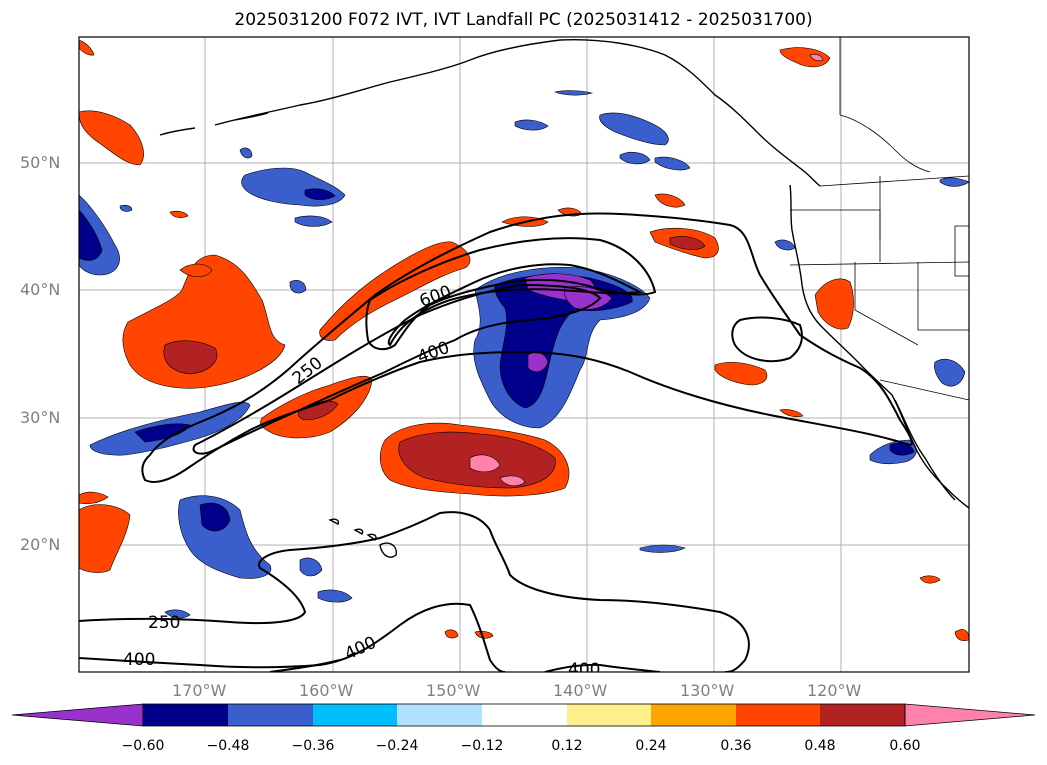 This screenshot has height=765, width=1047. Describe the element at coordinates (313, 746) in the screenshot. I see `colorbar-tick-label: −0.36` at that location.